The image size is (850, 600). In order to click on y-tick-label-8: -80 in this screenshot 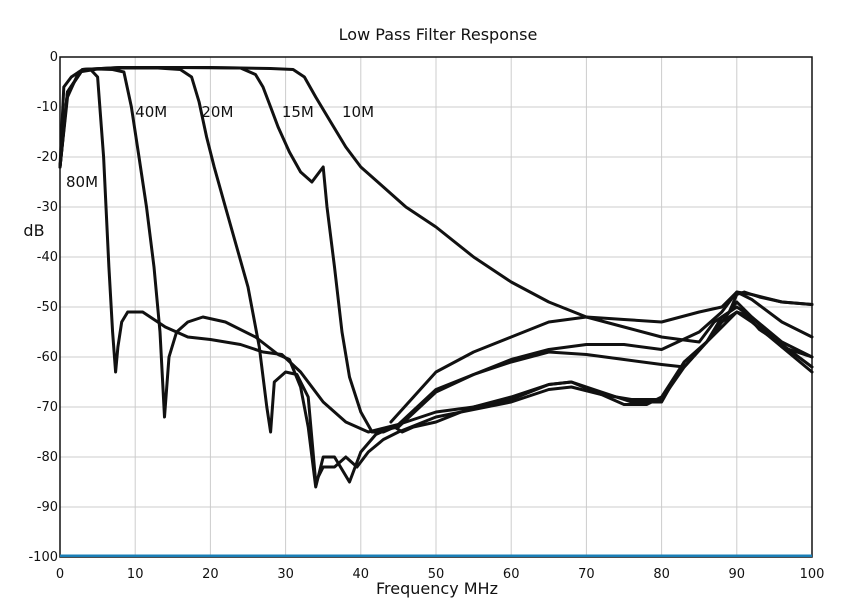, I will do `click(47, 457)`.